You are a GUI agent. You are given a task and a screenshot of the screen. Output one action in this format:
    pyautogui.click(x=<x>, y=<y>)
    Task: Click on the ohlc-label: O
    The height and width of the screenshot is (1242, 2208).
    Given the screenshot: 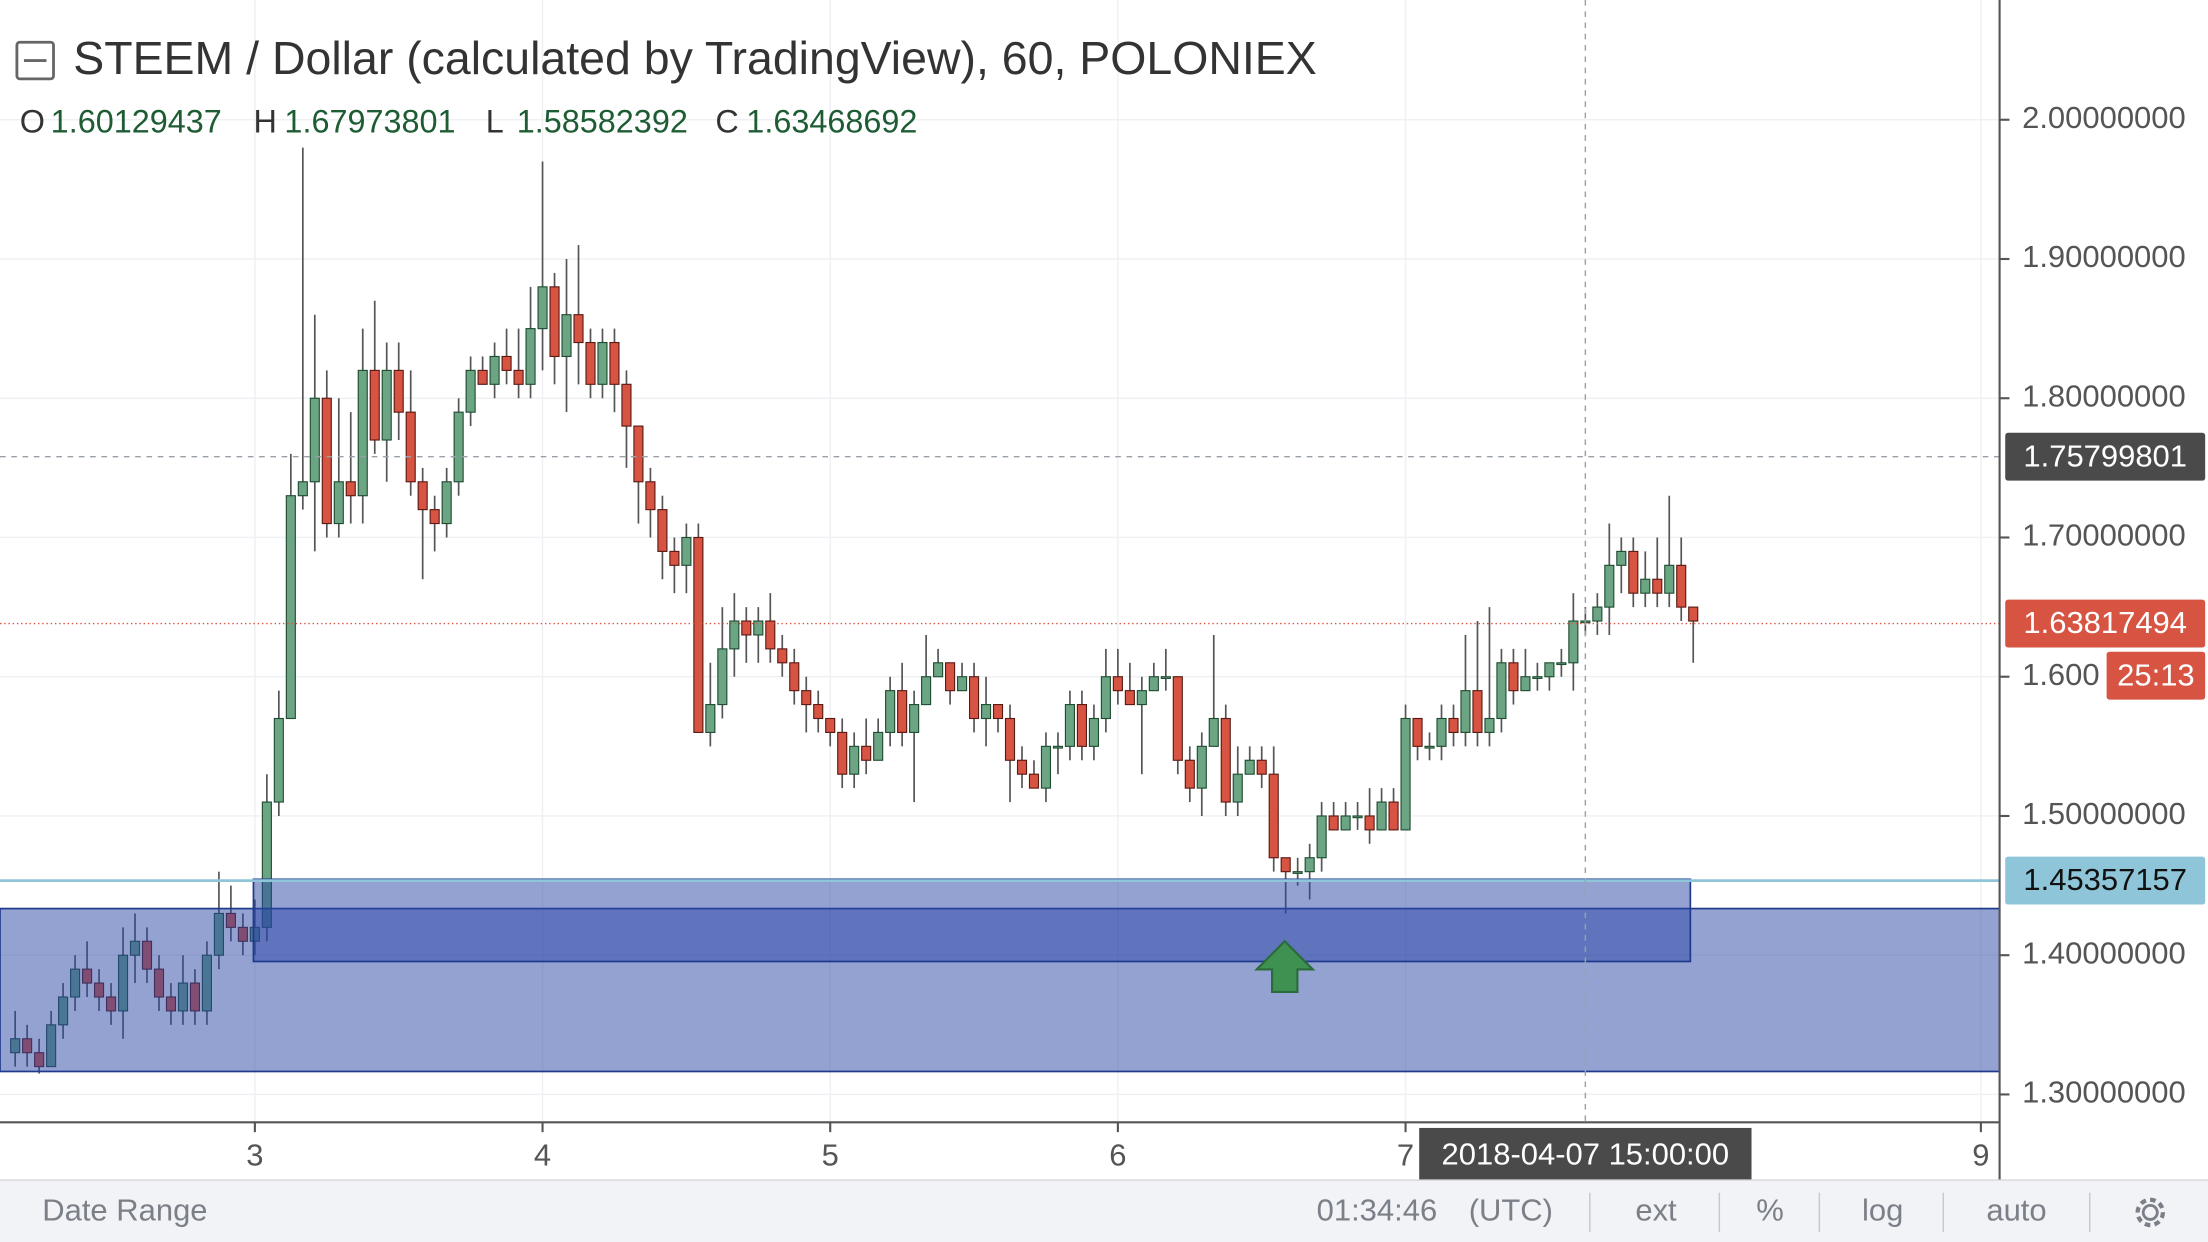 What is the action you would take?
    pyautogui.click(x=32, y=121)
    